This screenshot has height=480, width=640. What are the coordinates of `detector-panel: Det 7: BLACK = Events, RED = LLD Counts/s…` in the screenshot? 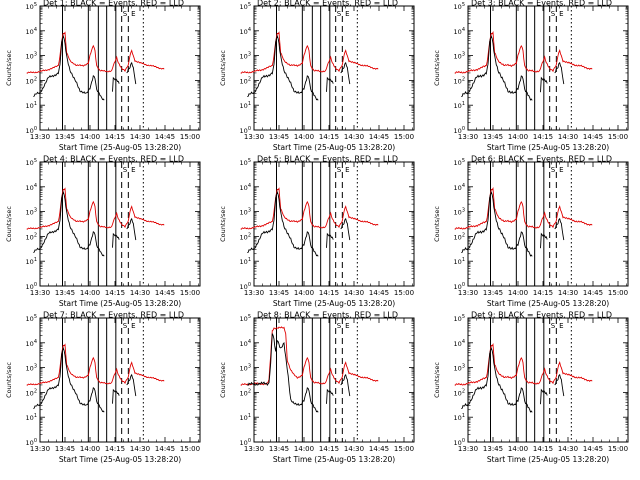 It's located at (103, 387).